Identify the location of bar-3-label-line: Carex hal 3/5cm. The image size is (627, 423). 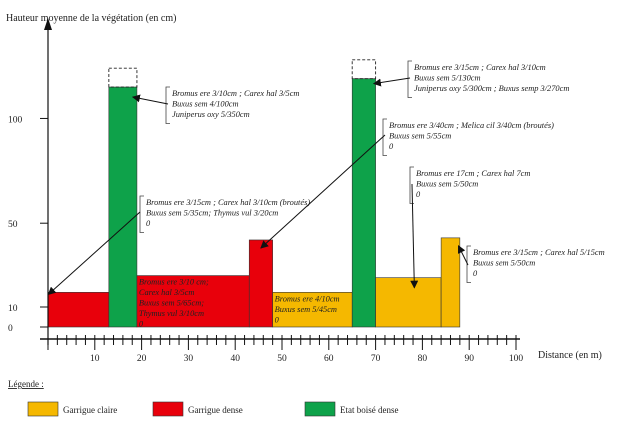
(167, 292).